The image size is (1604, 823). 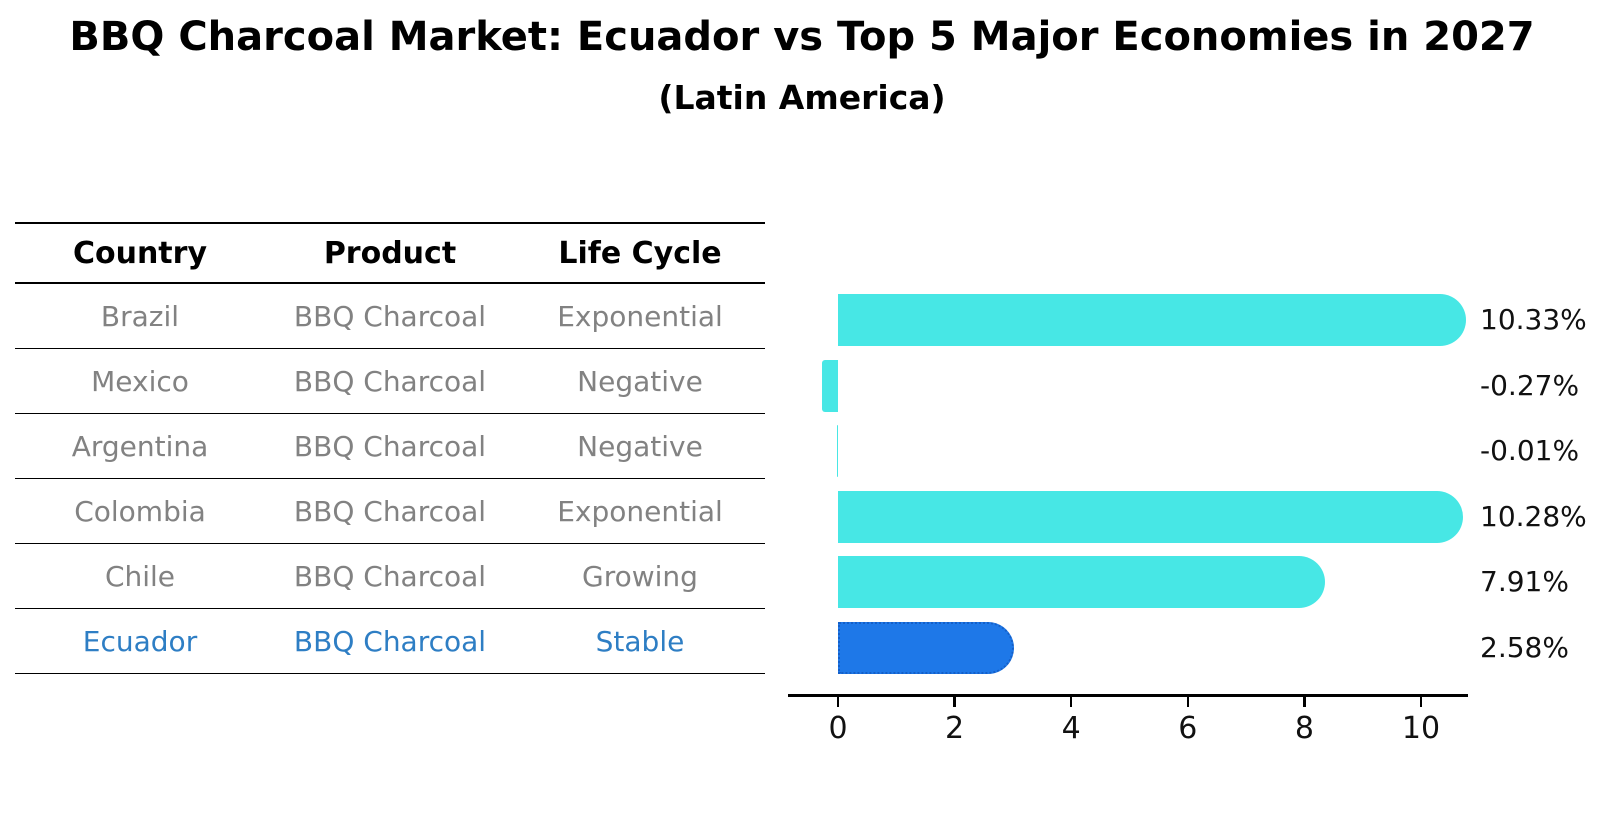 I want to click on table-row: Chile BBQ Charcoal Growing, so click(x=390, y=576).